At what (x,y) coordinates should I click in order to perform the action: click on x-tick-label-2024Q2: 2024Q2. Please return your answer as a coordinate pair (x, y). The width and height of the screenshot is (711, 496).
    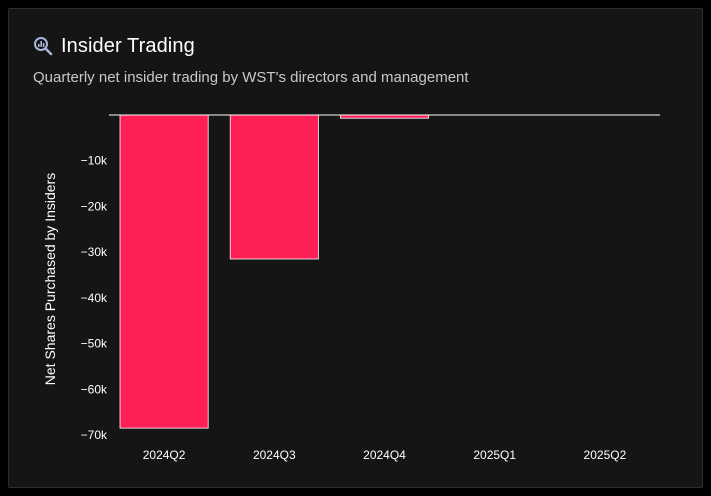
    Looking at the image, I should click on (164, 455).